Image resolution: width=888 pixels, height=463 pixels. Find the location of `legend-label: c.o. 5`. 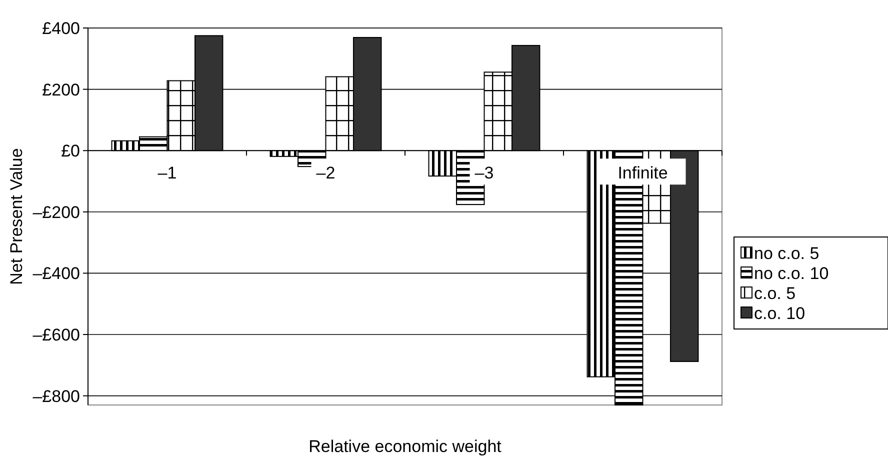

legend-label: c.o. 5 is located at coordinates (775, 293).